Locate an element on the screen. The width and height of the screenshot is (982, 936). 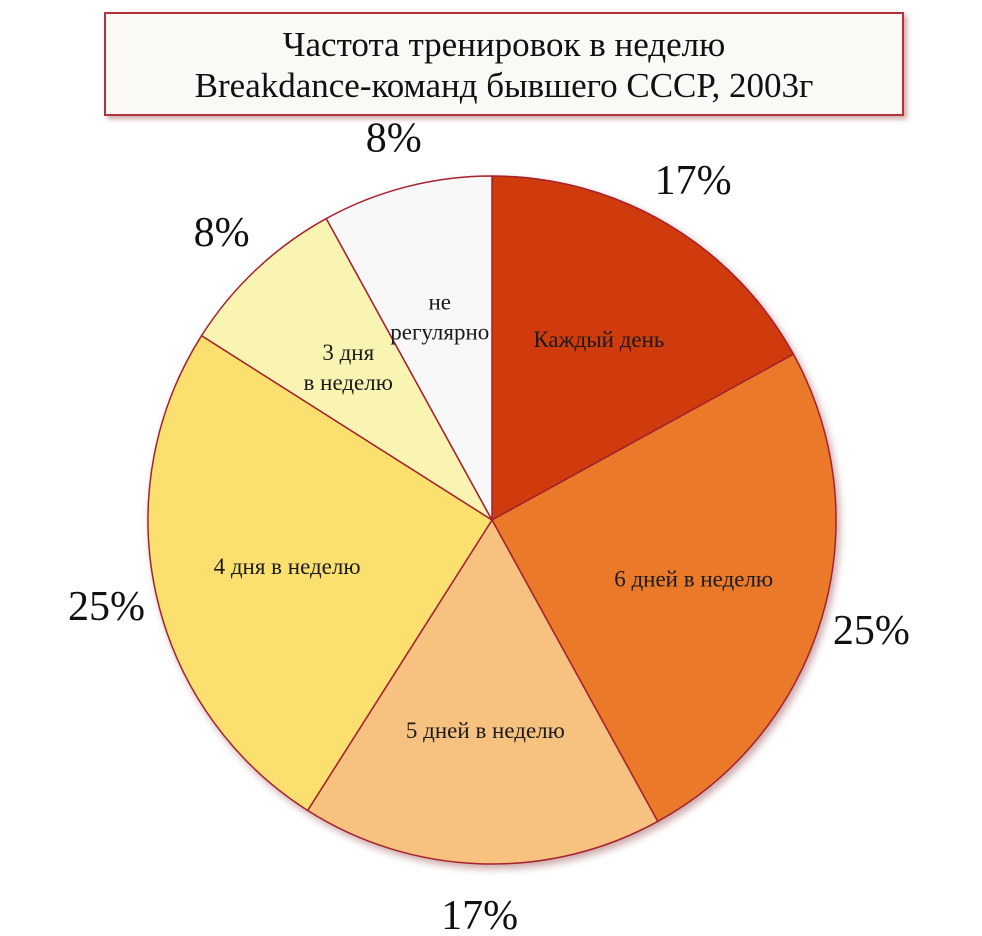
percent-label-4: 8% is located at coordinates (222, 233).